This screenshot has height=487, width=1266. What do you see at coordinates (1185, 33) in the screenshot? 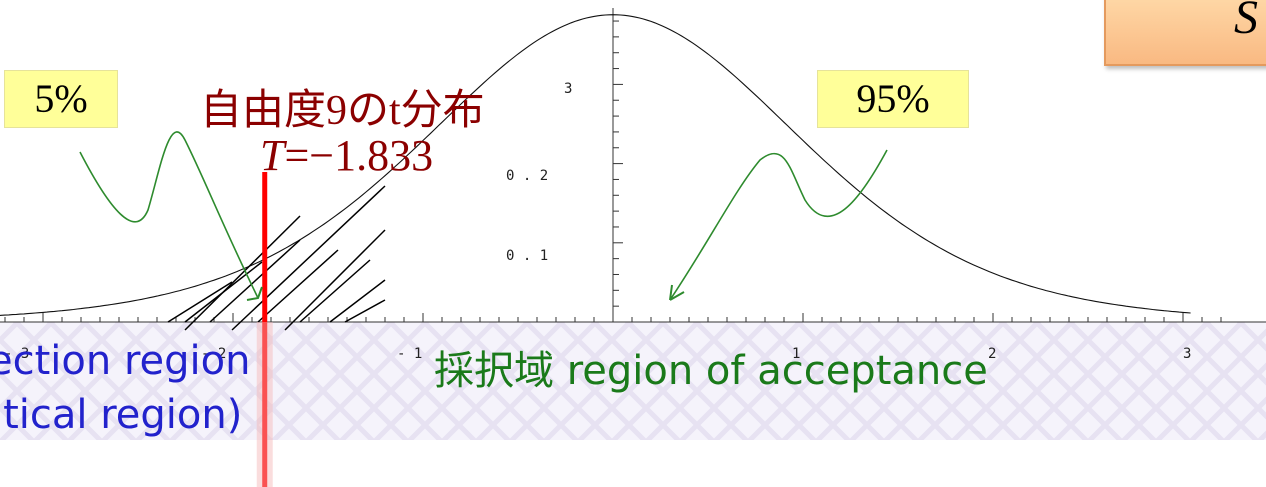
I see `corner-label-box: S` at bounding box center [1185, 33].